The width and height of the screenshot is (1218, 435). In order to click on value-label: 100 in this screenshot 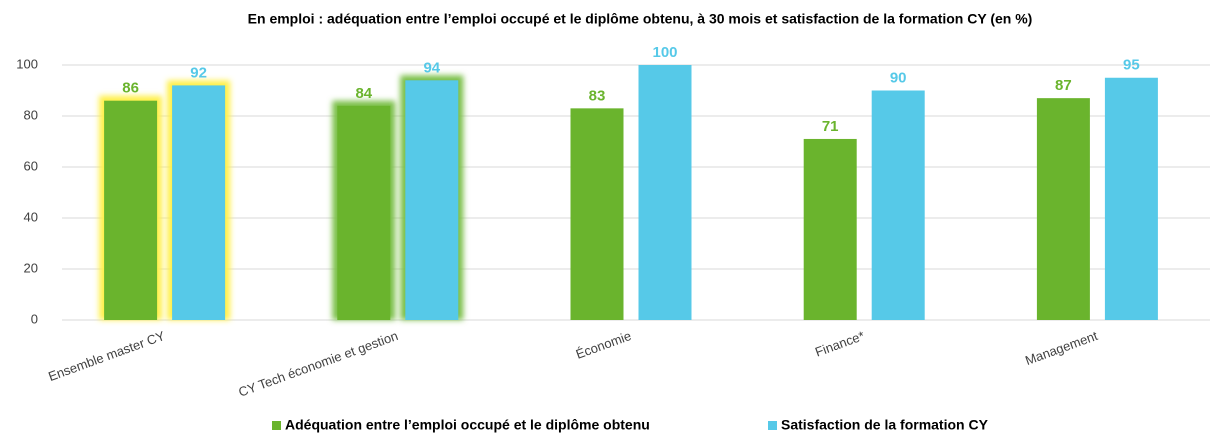, I will do `click(664, 52)`.